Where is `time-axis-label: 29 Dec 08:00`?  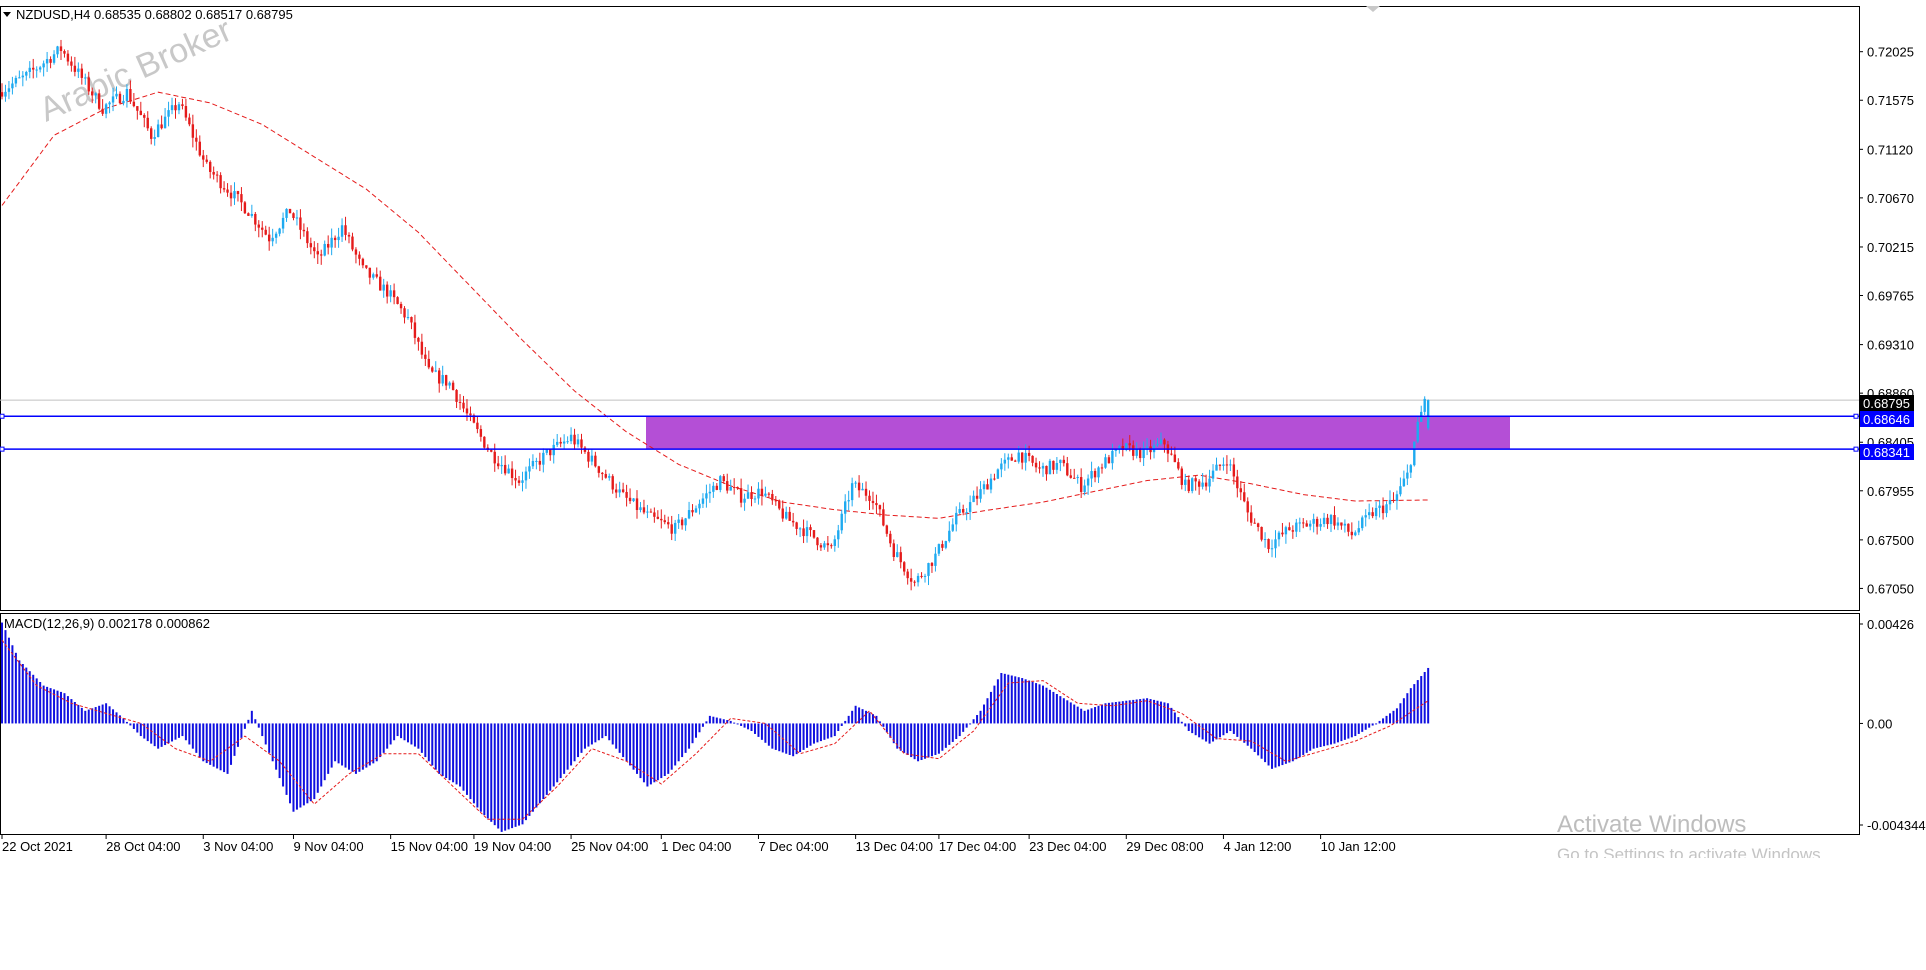 time-axis-label: 29 Dec 08:00 is located at coordinates (1164, 846).